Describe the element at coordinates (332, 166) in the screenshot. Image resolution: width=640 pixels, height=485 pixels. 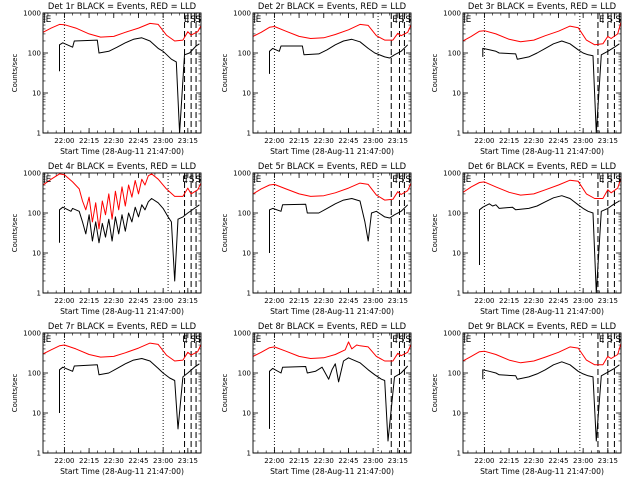
I see `panel-title: Det 5r BLACK = Events, RED = LLD` at that location.